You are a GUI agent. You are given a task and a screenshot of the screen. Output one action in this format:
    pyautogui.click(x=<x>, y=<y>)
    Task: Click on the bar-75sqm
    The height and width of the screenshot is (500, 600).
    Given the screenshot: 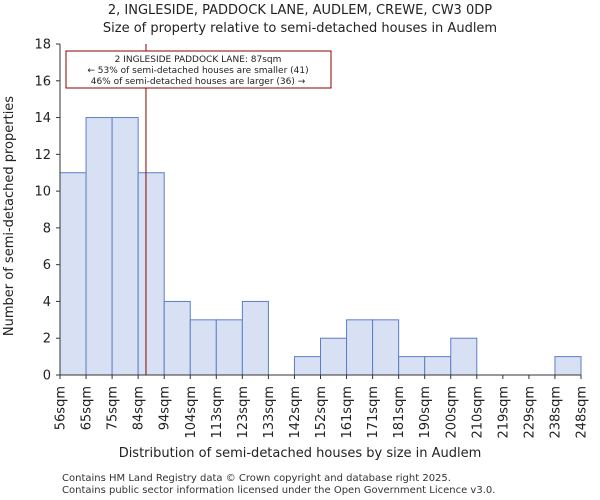 What is the action you would take?
    pyautogui.click(x=125, y=246)
    